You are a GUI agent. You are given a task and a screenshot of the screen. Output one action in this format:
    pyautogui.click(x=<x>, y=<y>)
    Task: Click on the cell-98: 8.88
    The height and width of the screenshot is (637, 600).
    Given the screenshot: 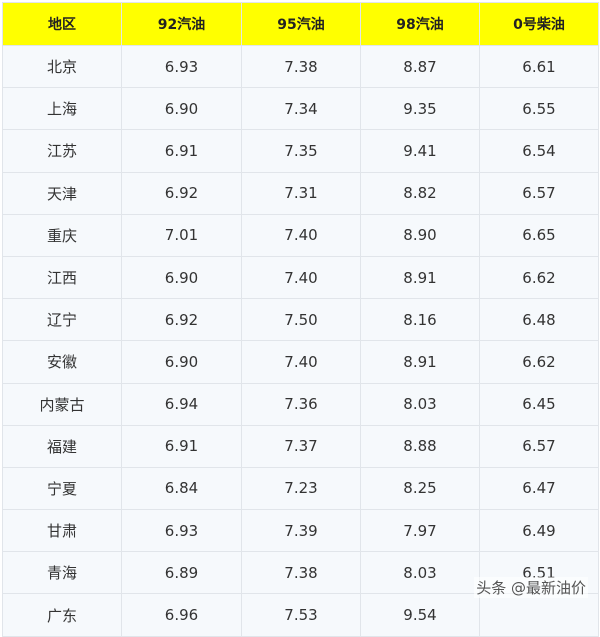 What is the action you would take?
    pyautogui.click(x=420, y=446)
    